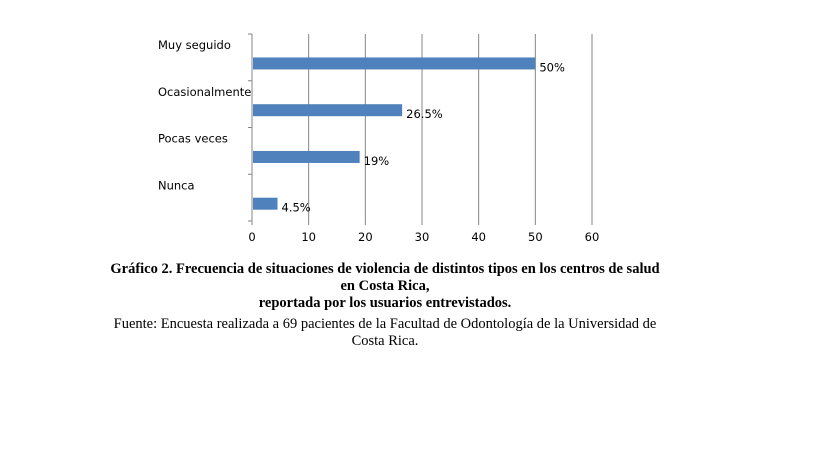  I want to click on chart-bars, so click(394, 133).